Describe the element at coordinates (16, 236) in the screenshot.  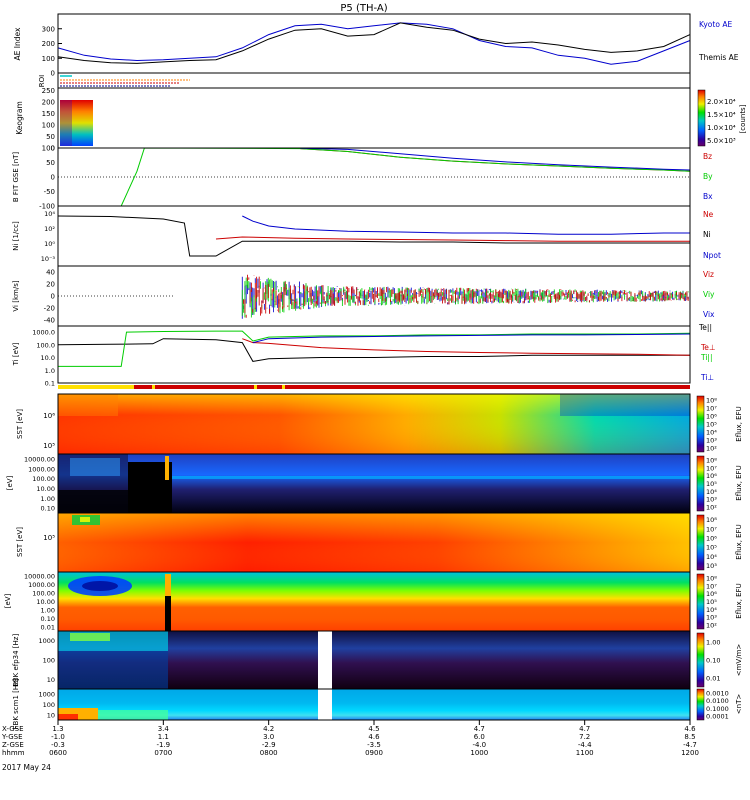
I see `density-ylabel: Ni [1/cc]` at that location.